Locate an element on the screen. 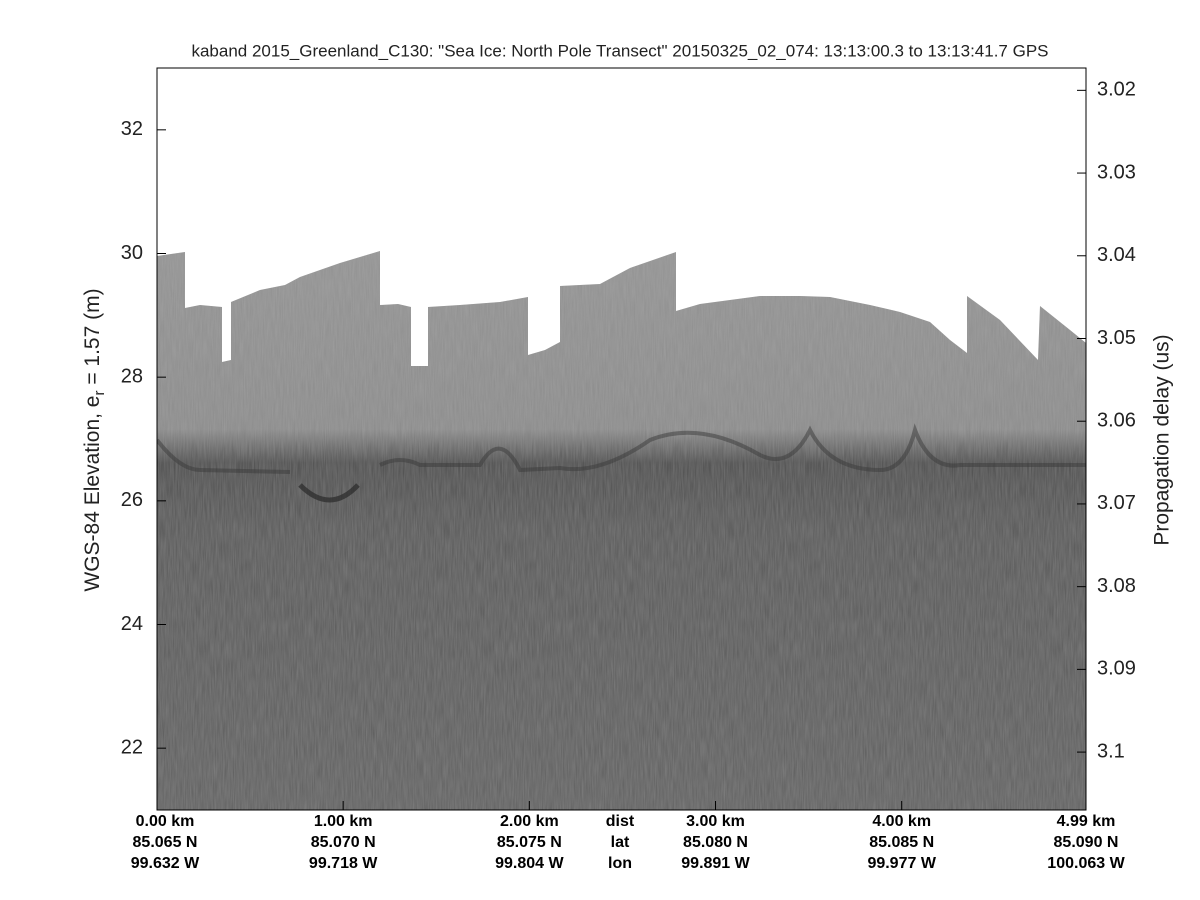  y-label-sub: r is located at coordinates (99, 393).